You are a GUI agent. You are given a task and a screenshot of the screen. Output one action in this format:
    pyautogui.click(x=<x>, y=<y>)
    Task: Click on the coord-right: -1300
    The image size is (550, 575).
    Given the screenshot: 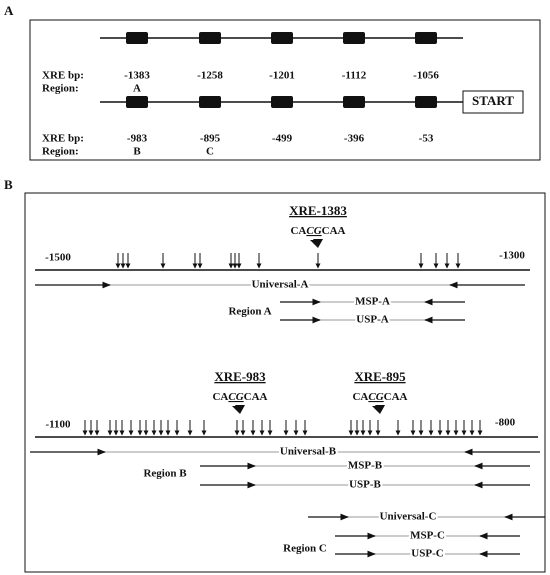 What is the action you would take?
    pyautogui.click(x=512, y=256)
    